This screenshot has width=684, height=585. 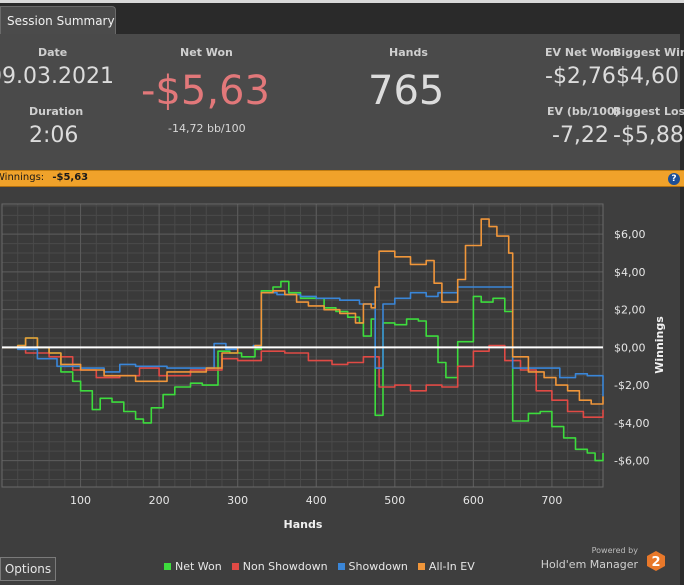 I want to click on y-tick-label: $4,00, so click(x=630, y=272).